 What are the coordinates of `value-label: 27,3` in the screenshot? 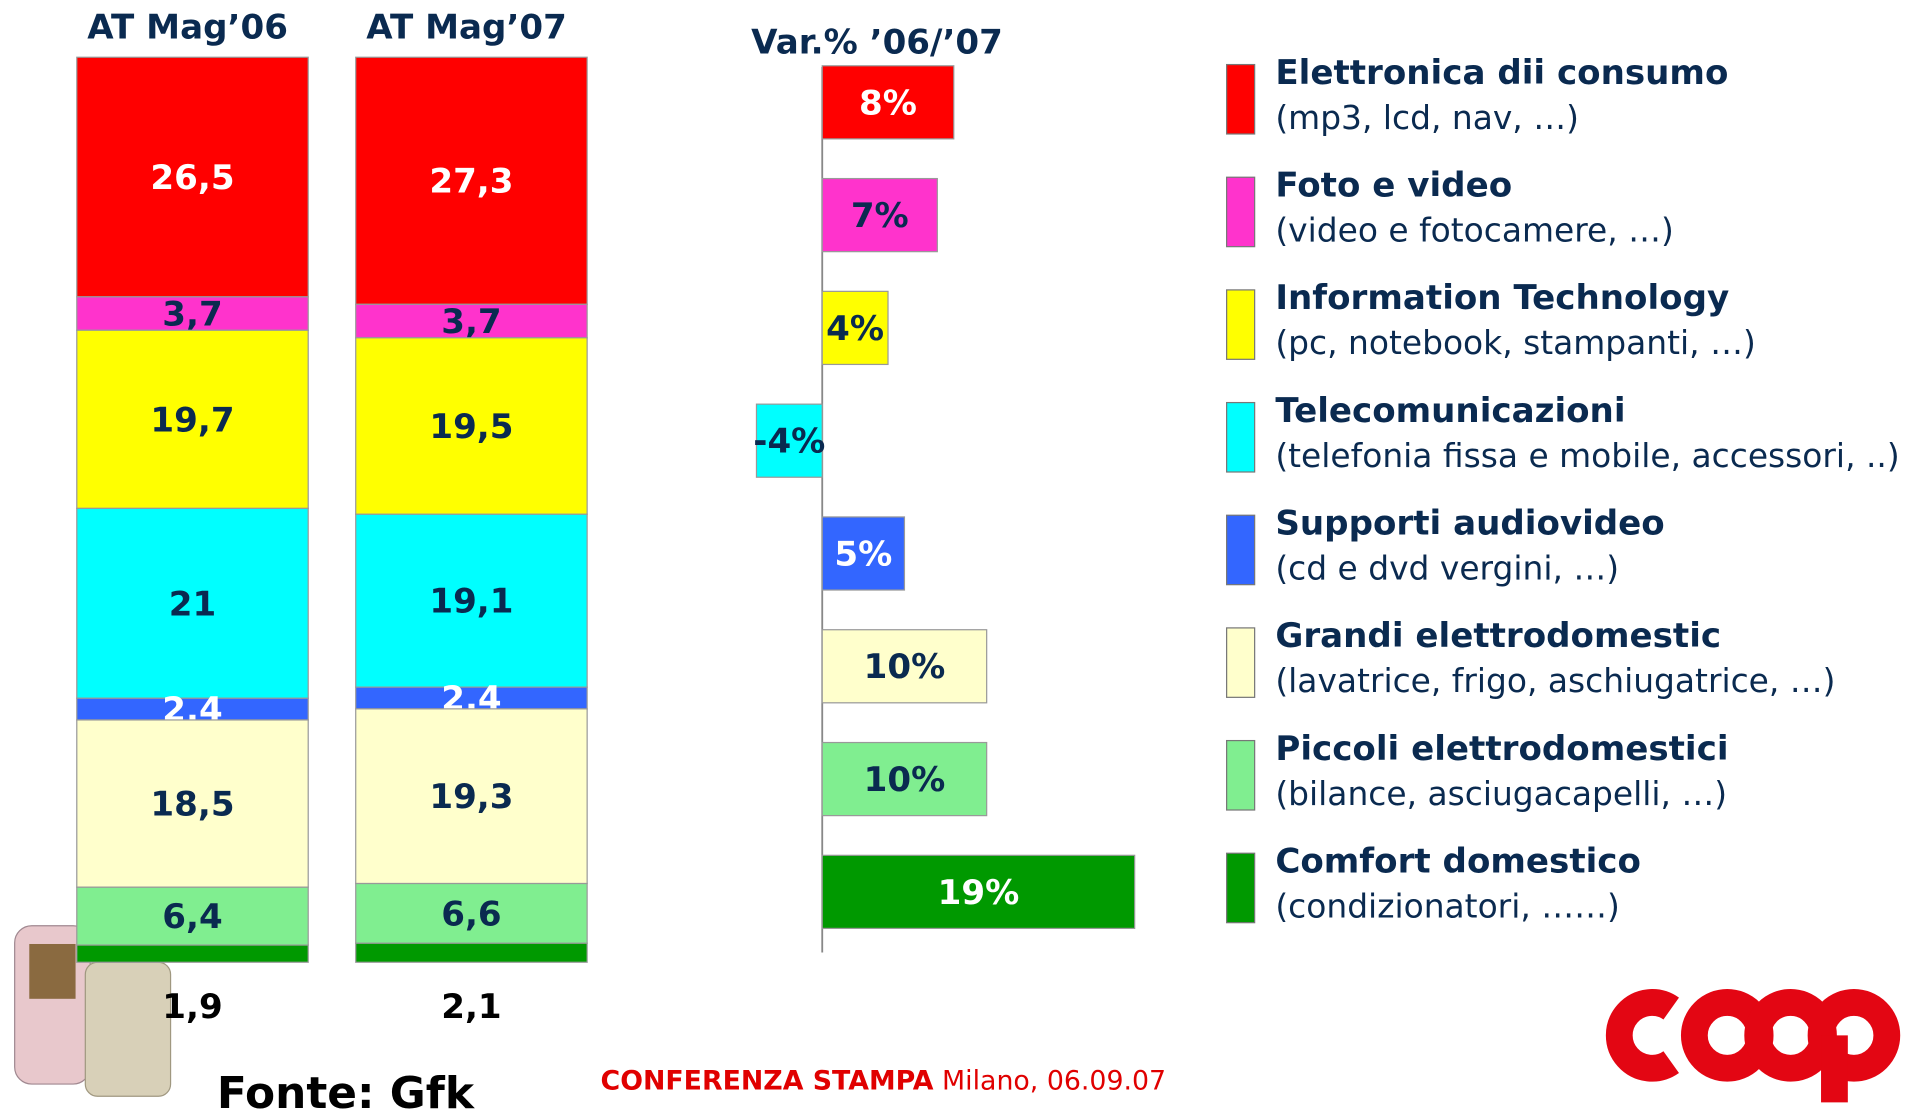 It's located at (471, 182).